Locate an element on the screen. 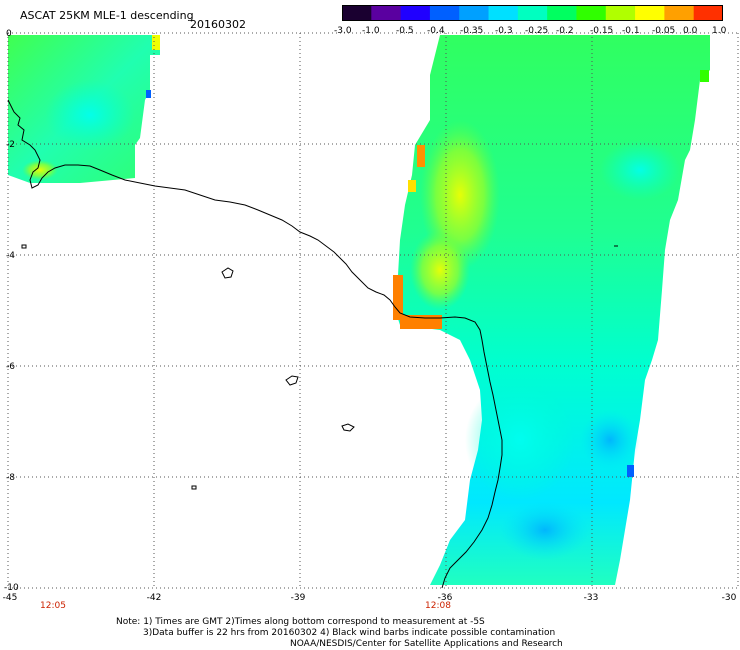 The image size is (740, 650). lon-label: -39 is located at coordinates (298, 598).